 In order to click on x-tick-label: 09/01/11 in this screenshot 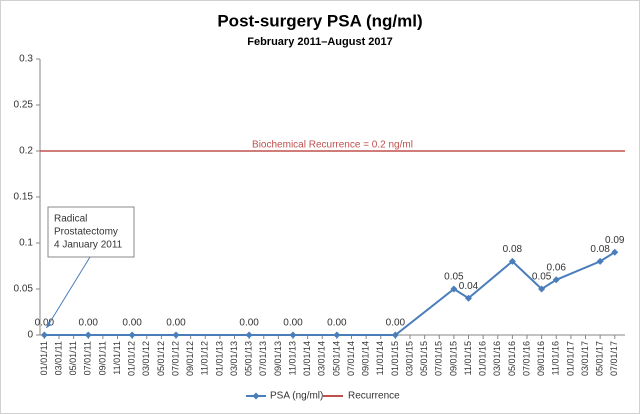, I will do `click(102, 358)`.